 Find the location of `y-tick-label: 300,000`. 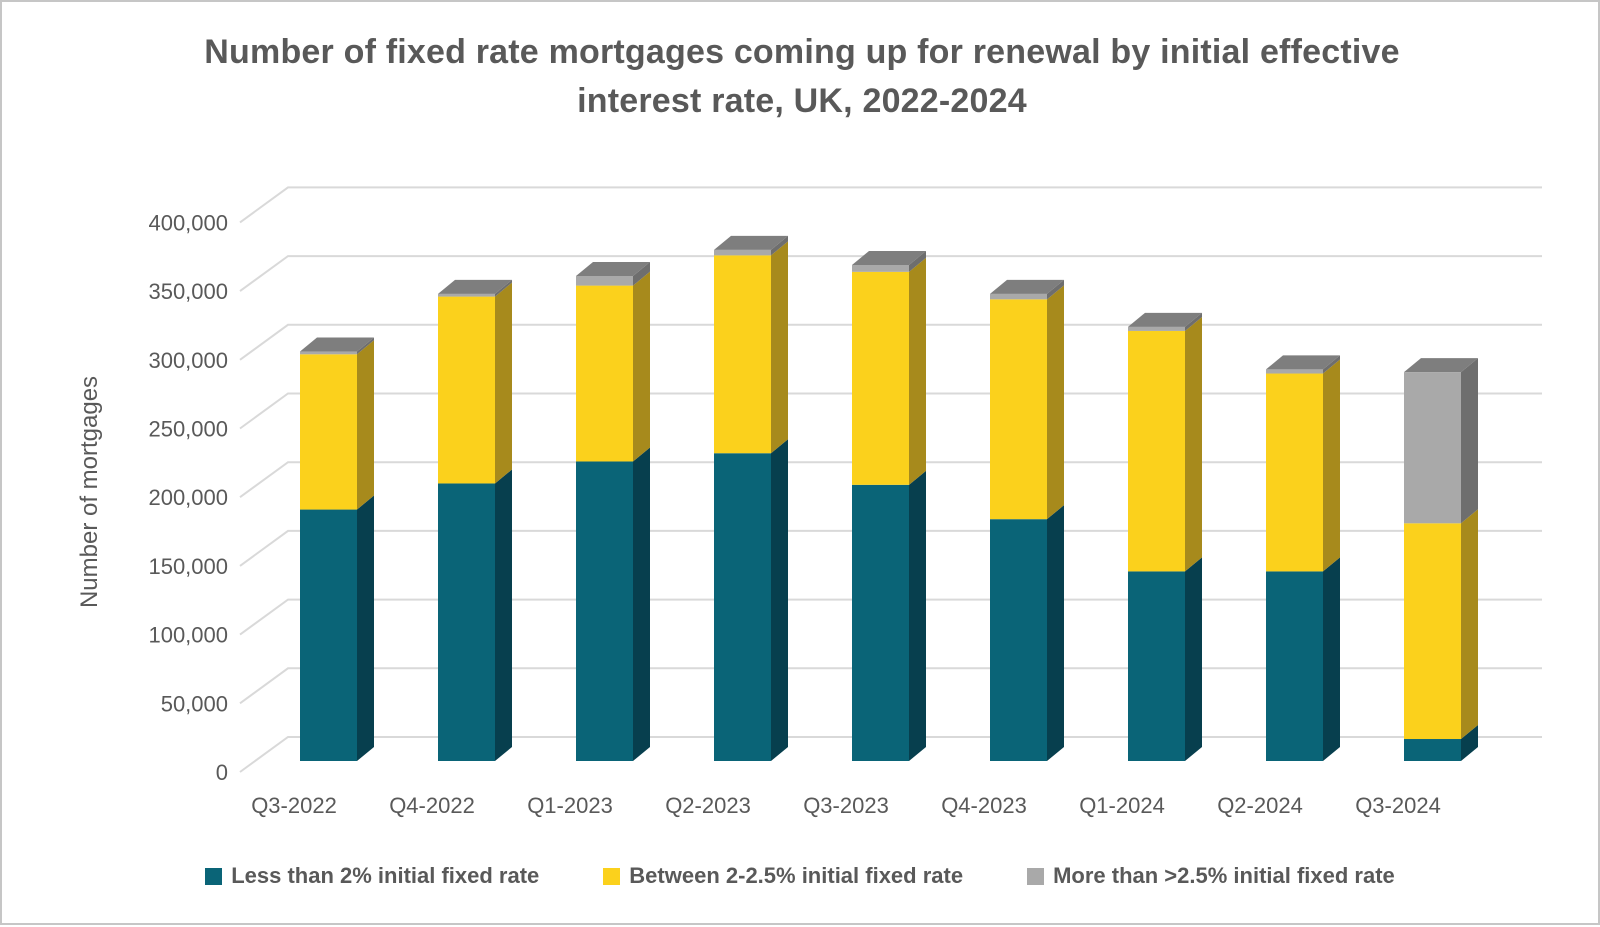

y-tick-label: 300,000 is located at coordinates (188, 360).